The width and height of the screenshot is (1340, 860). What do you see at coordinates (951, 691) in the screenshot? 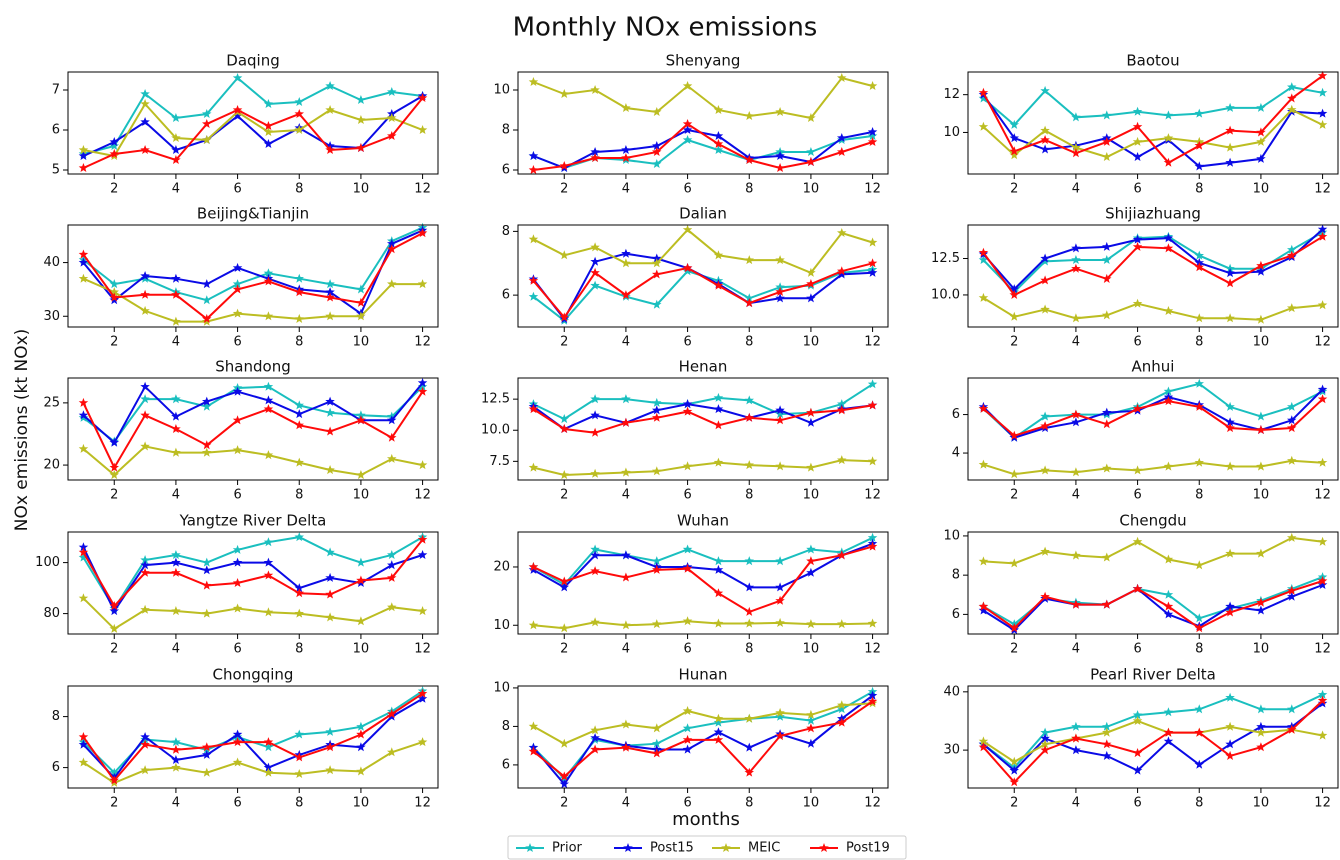
I see `y-tick-label: 40` at bounding box center [951, 691].